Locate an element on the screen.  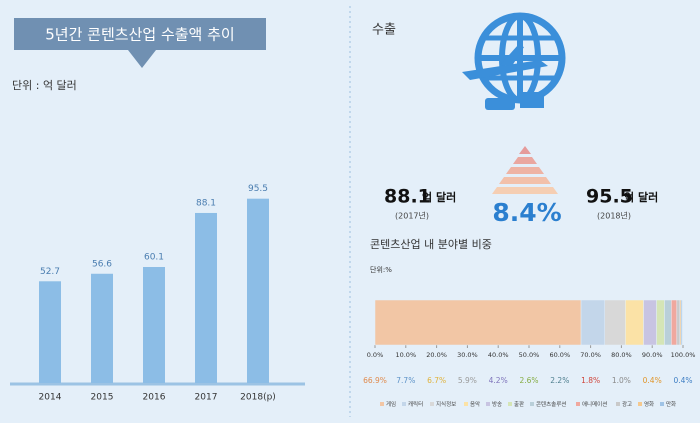
x-tick-label: 40.0% is located at coordinates (498, 355).